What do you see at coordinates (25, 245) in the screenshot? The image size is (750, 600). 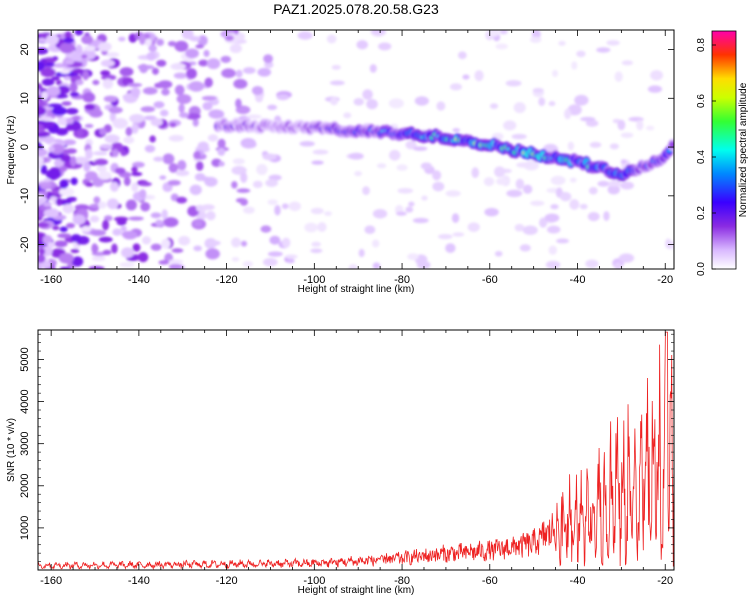 I see `spectrogram-y-tick-label: -20` at bounding box center [25, 245].